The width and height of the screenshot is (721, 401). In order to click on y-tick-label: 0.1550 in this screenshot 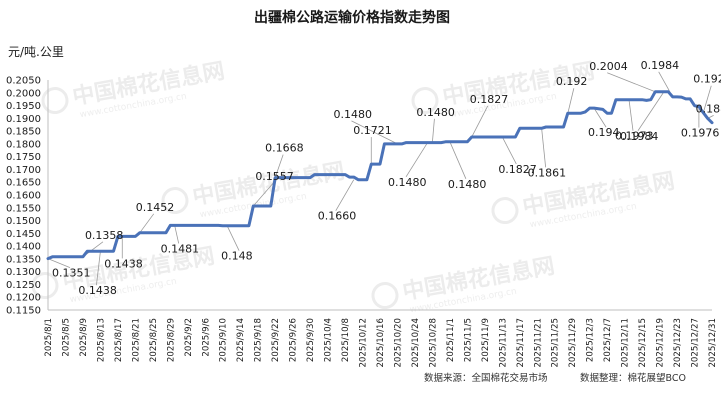, I will do `click(23, 208)`.